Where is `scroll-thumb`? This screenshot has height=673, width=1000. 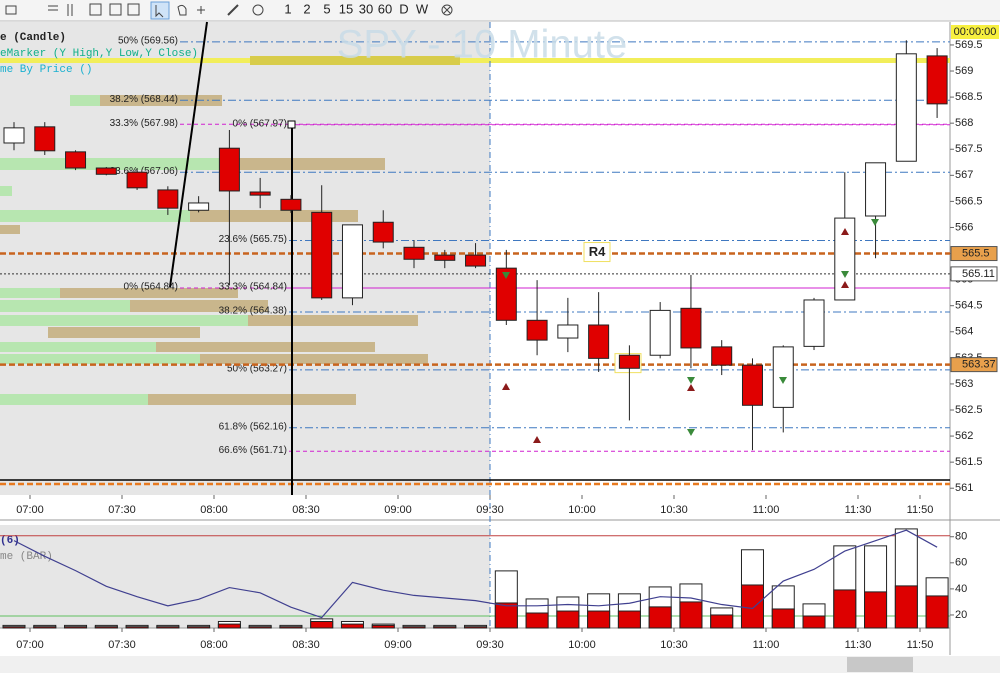
scroll-thumb is located at coordinates (880, 664).